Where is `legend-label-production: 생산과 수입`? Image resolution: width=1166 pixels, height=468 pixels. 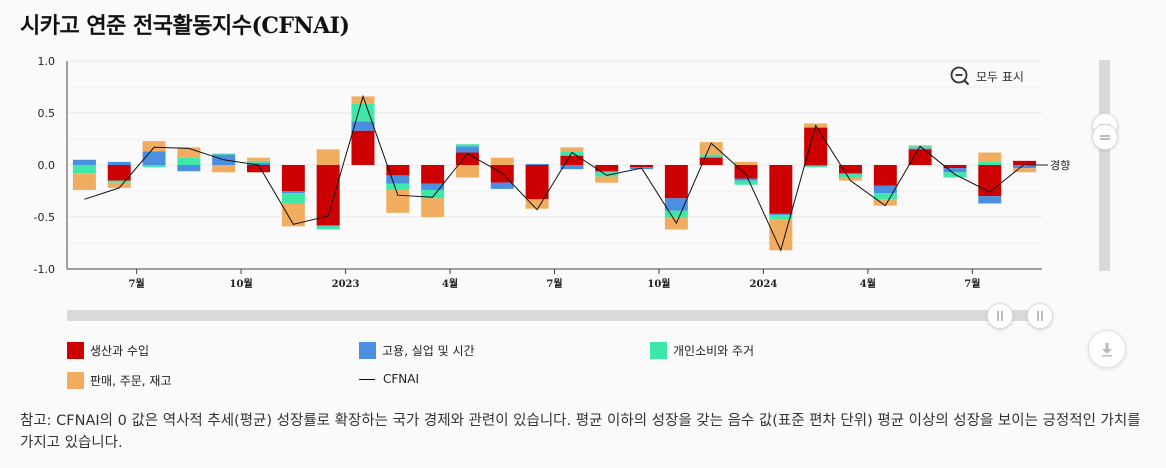 legend-label-production: 생산과 수입 is located at coordinates (120, 351).